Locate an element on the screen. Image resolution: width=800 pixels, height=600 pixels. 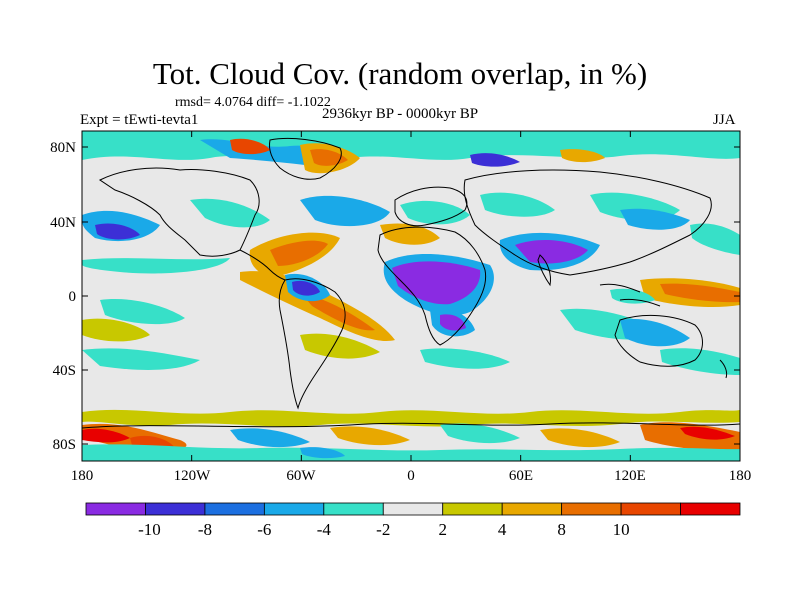
colorbar-label: 2 is located at coordinates (442, 529).